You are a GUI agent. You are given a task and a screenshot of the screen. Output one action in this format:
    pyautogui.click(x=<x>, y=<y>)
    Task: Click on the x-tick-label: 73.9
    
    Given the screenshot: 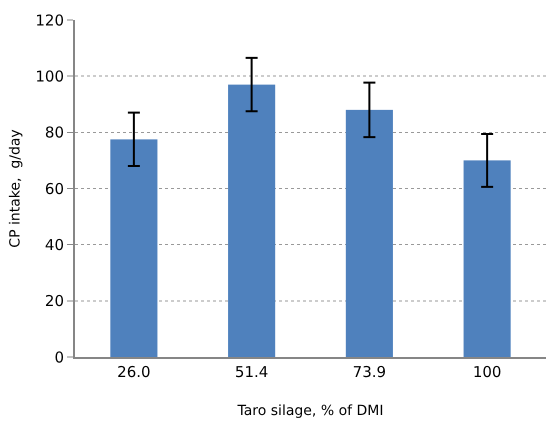 What is the action you would take?
    pyautogui.click(x=369, y=372)
    